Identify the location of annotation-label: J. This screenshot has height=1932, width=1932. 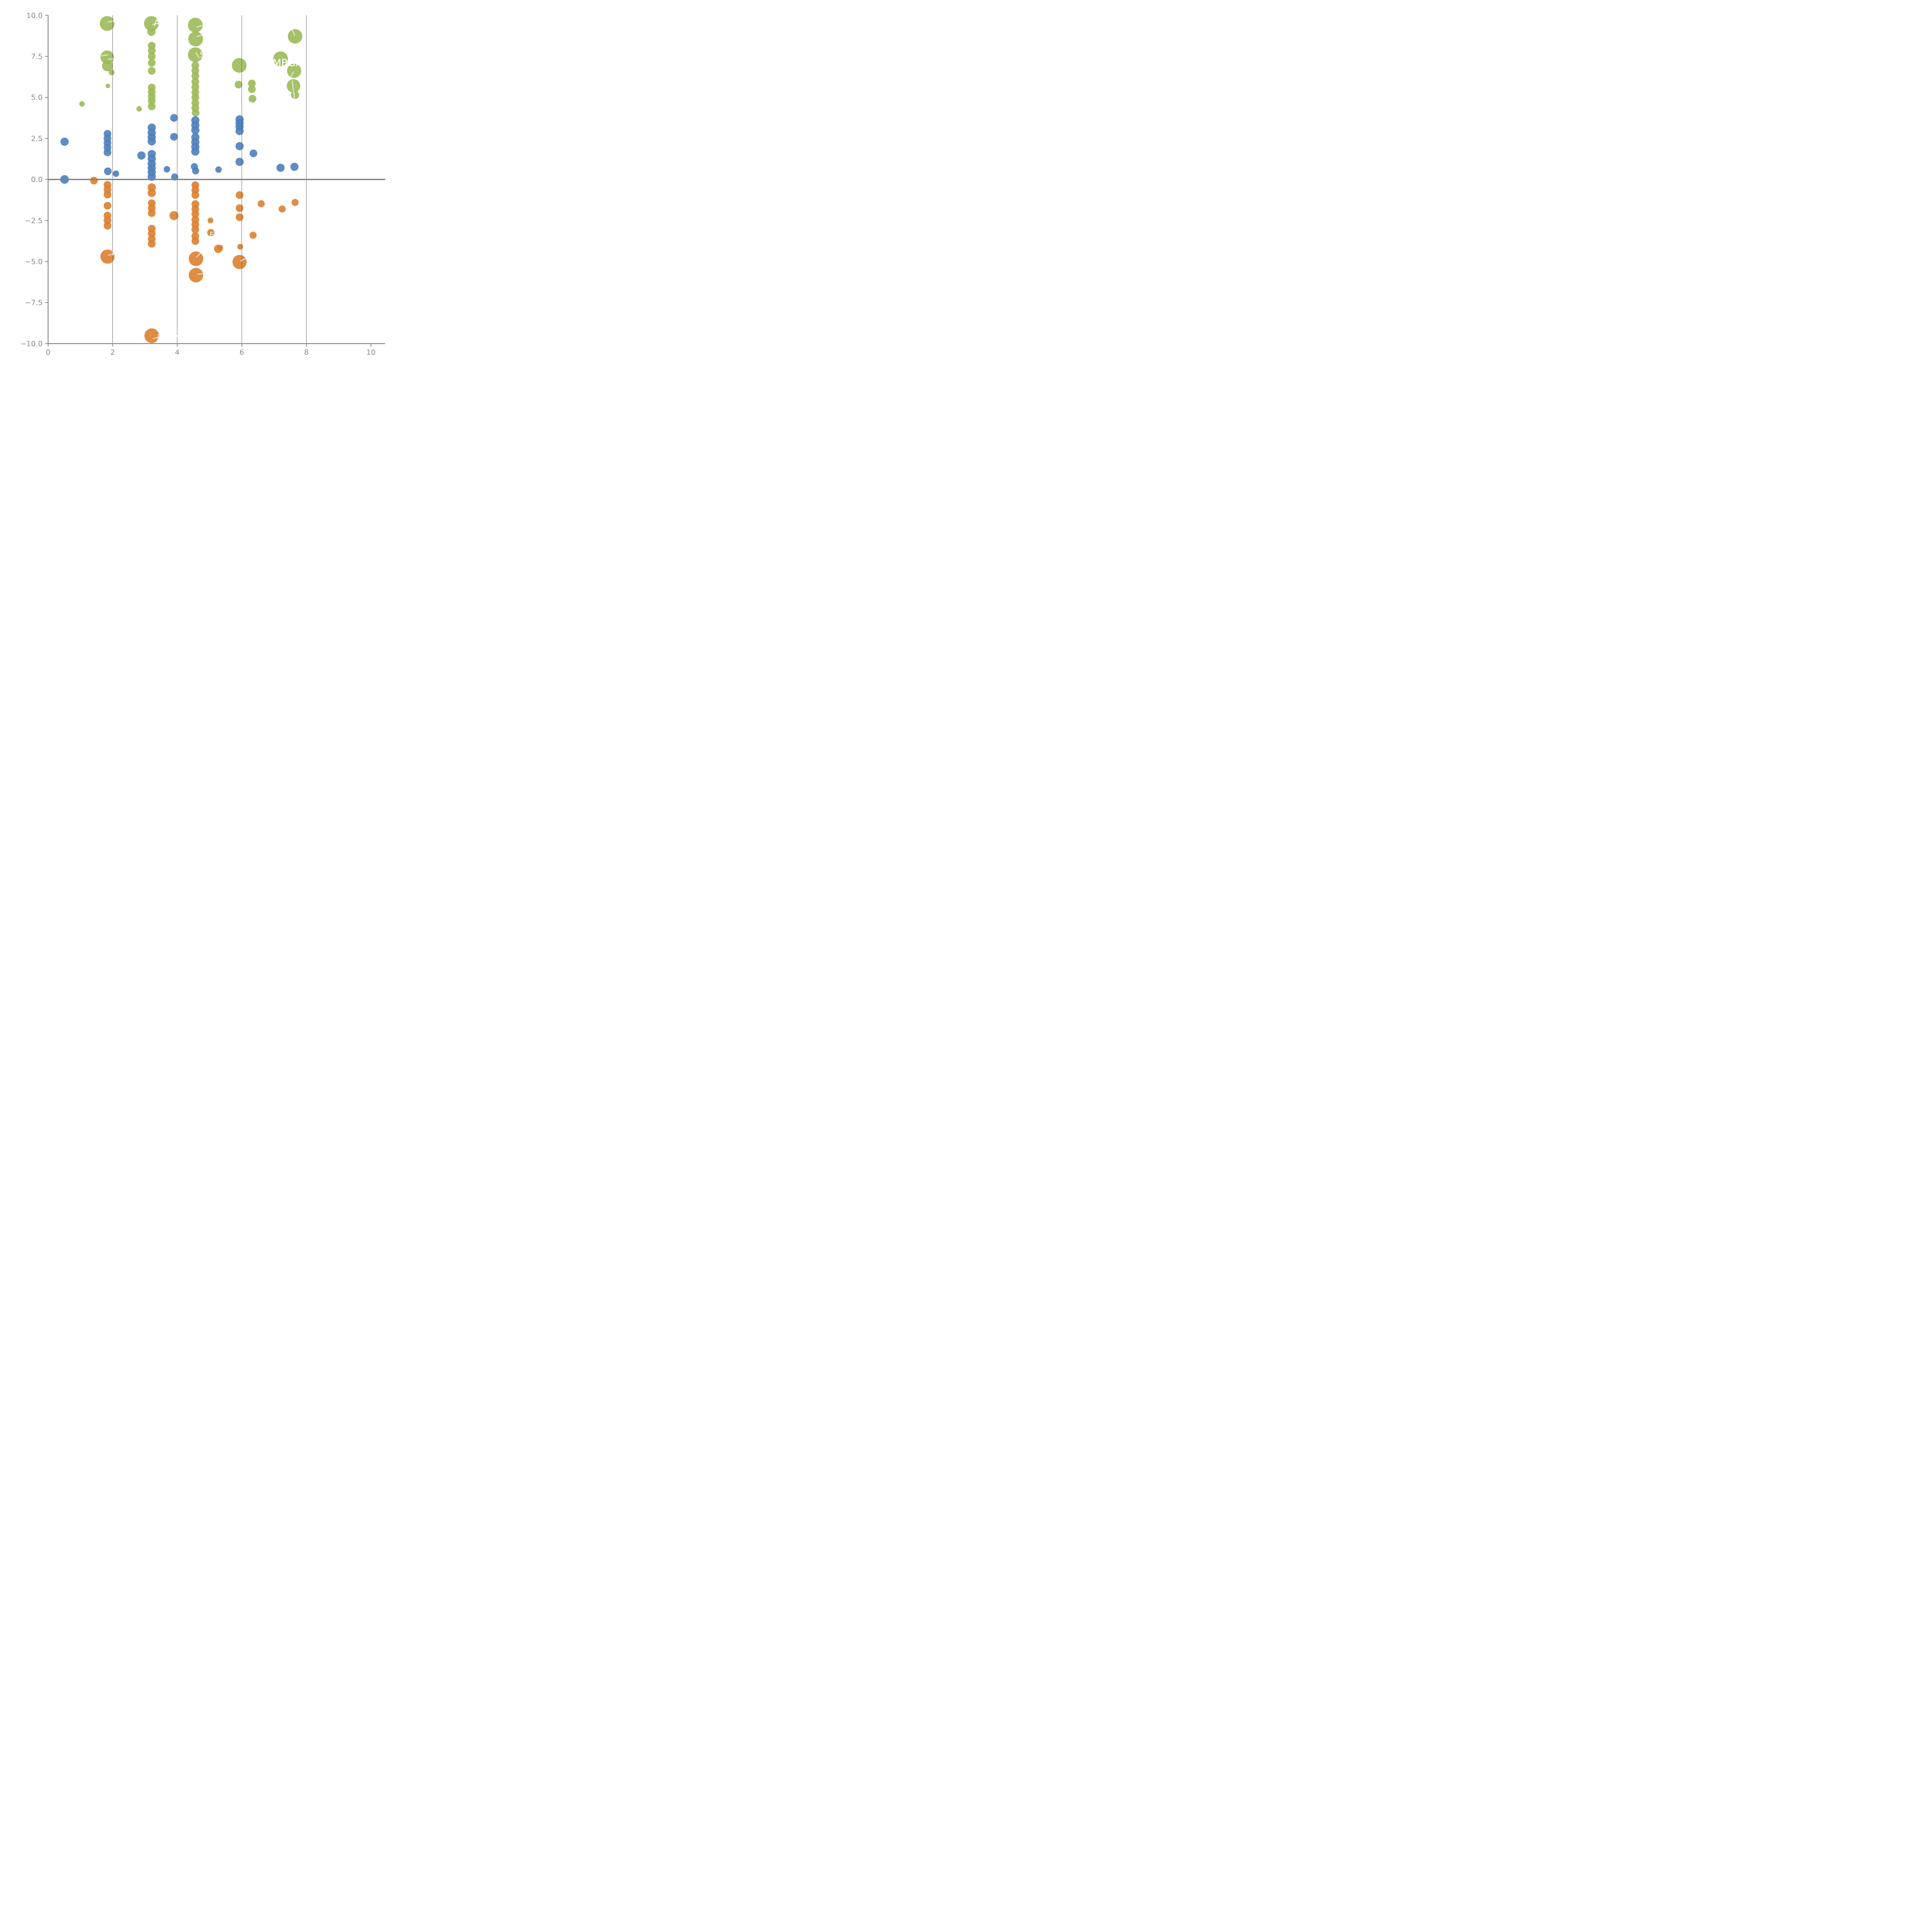
(158, 337).